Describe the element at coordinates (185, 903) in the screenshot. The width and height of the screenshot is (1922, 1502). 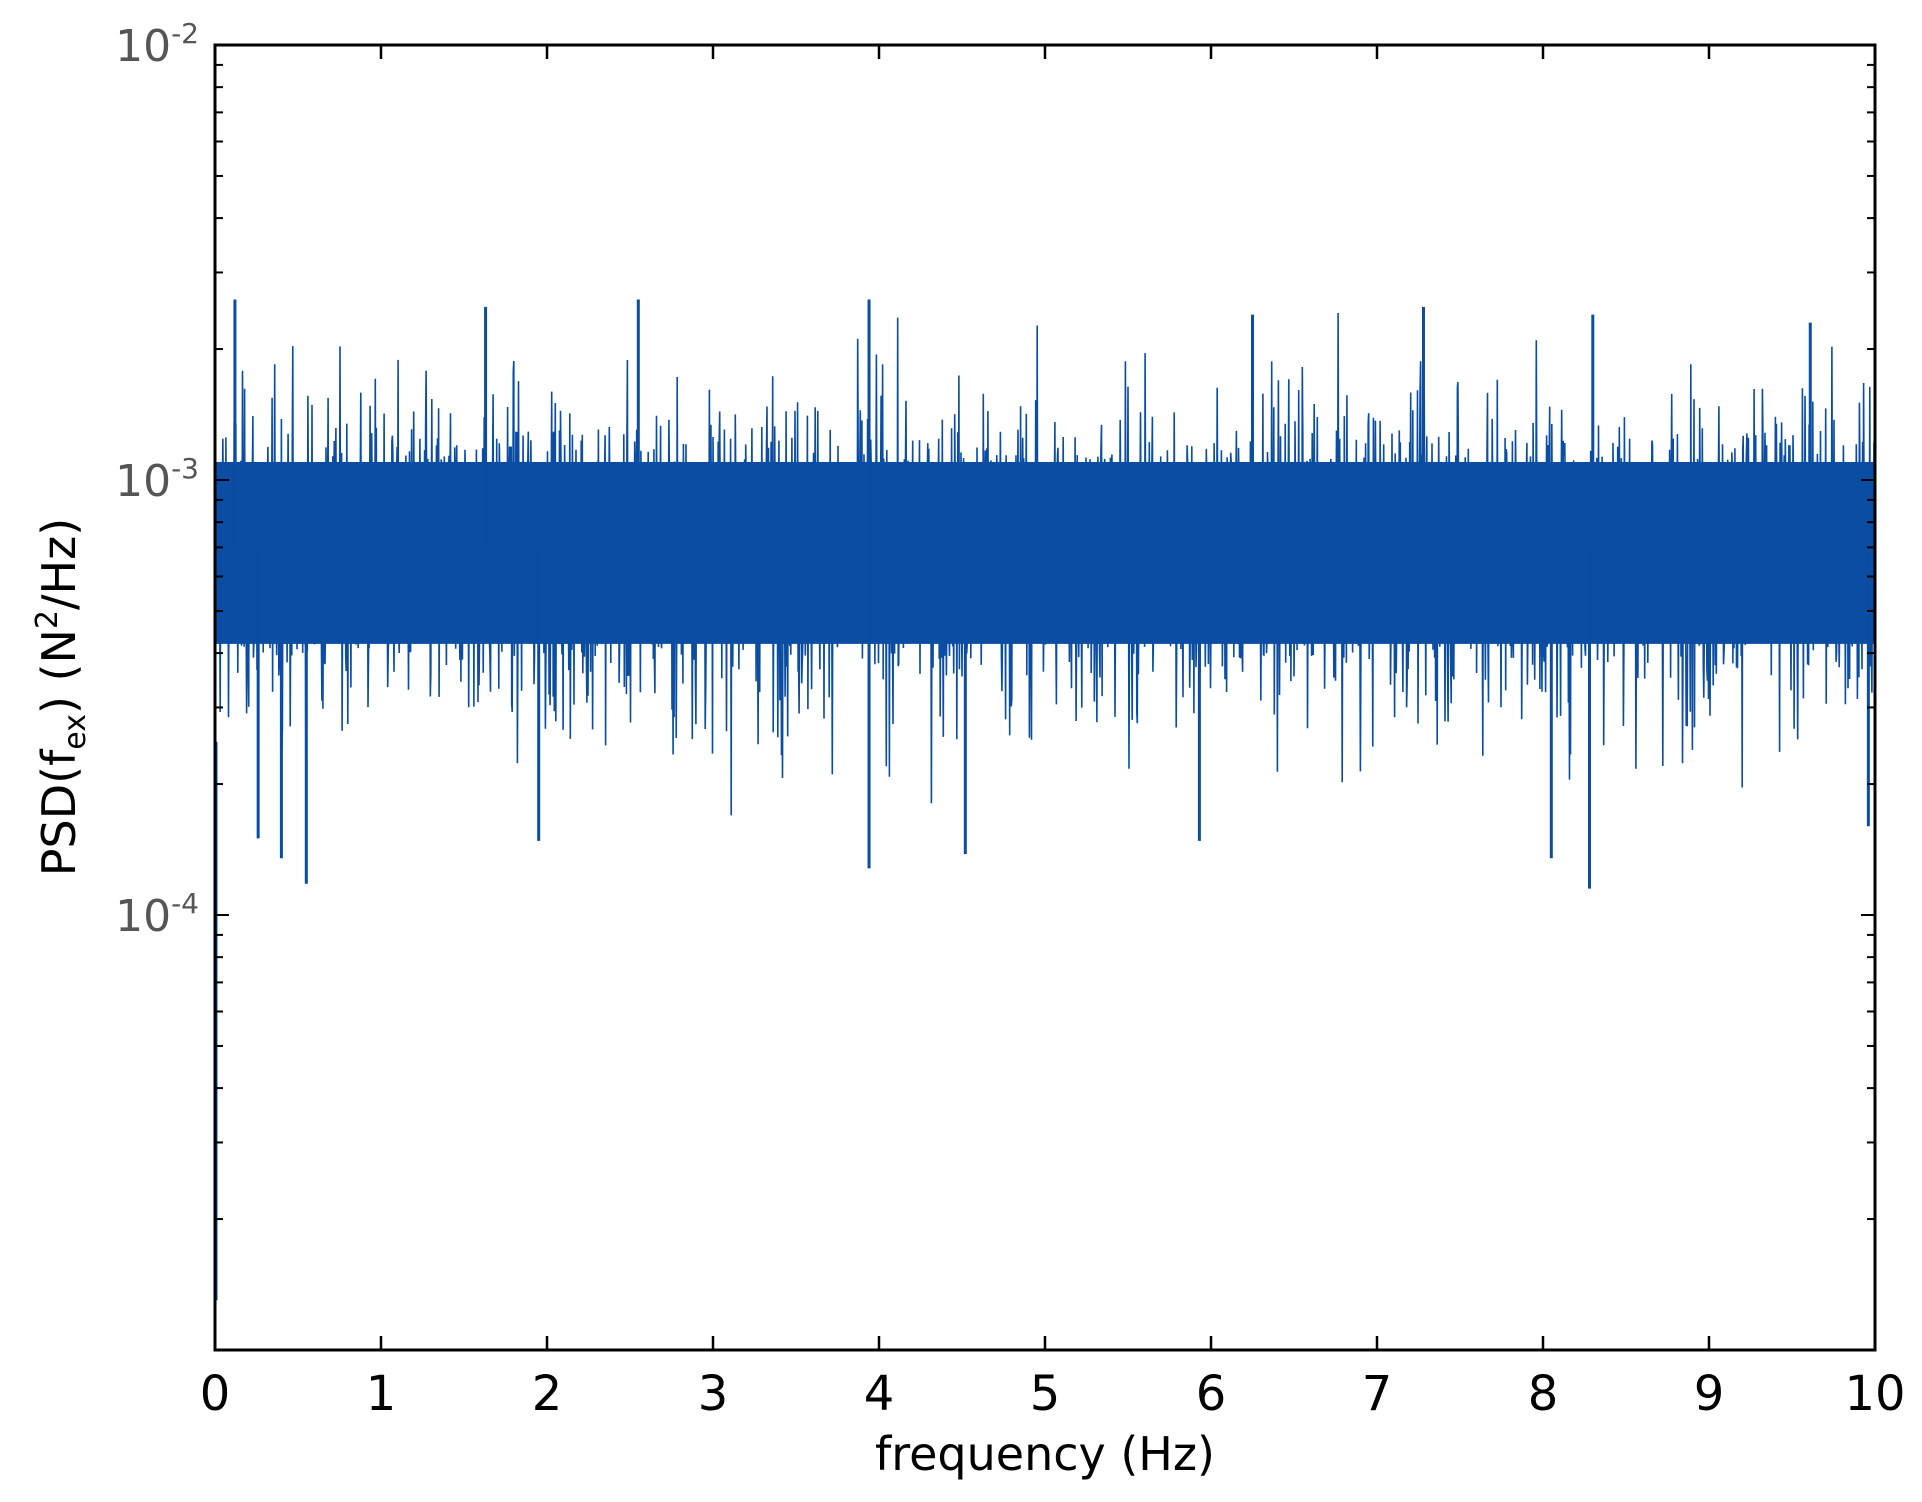
I see `y-tick-exponent: -4` at that location.